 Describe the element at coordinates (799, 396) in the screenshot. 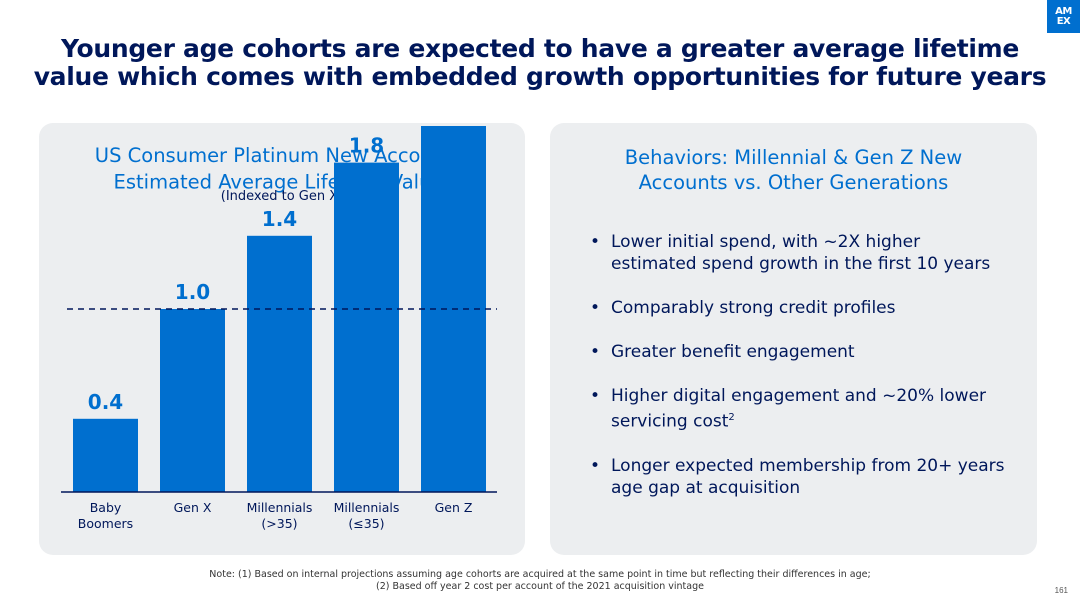

I see `behavior-bullet-3-line-0: Higher digital engagement and ~20% lower` at that location.